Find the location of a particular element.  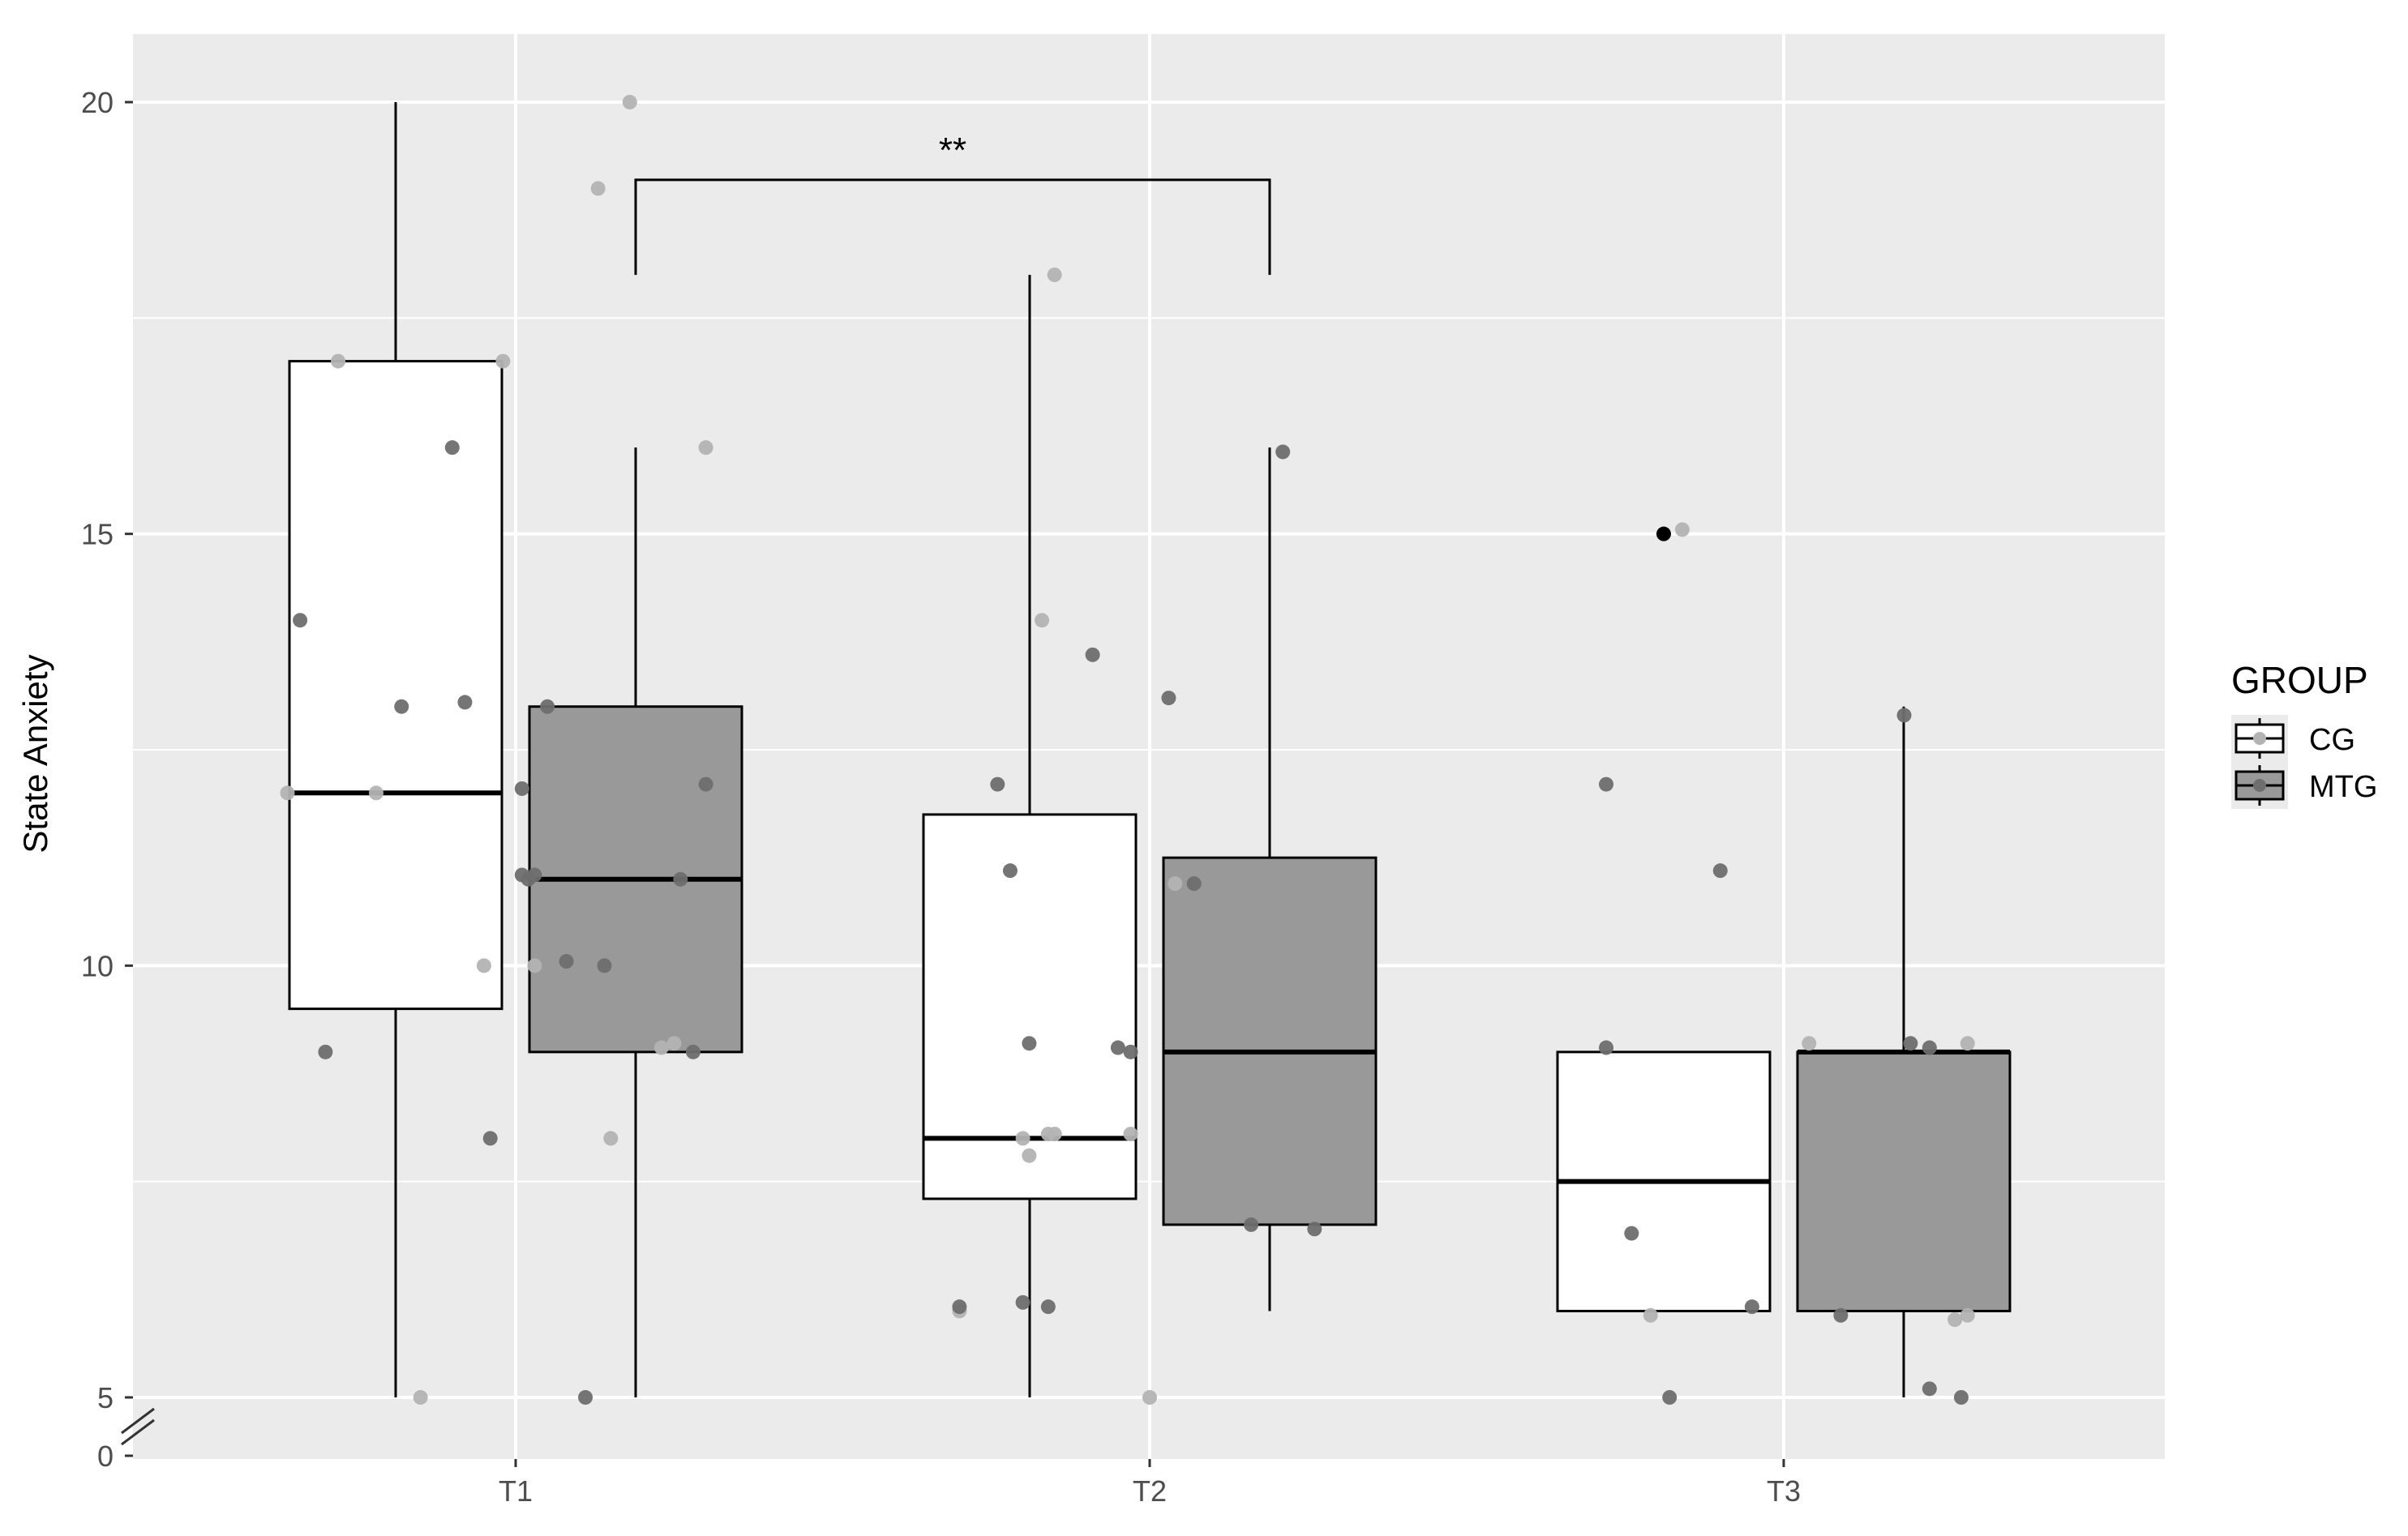

y-axis-title: State Anxiety is located at coordinates (35, 753).